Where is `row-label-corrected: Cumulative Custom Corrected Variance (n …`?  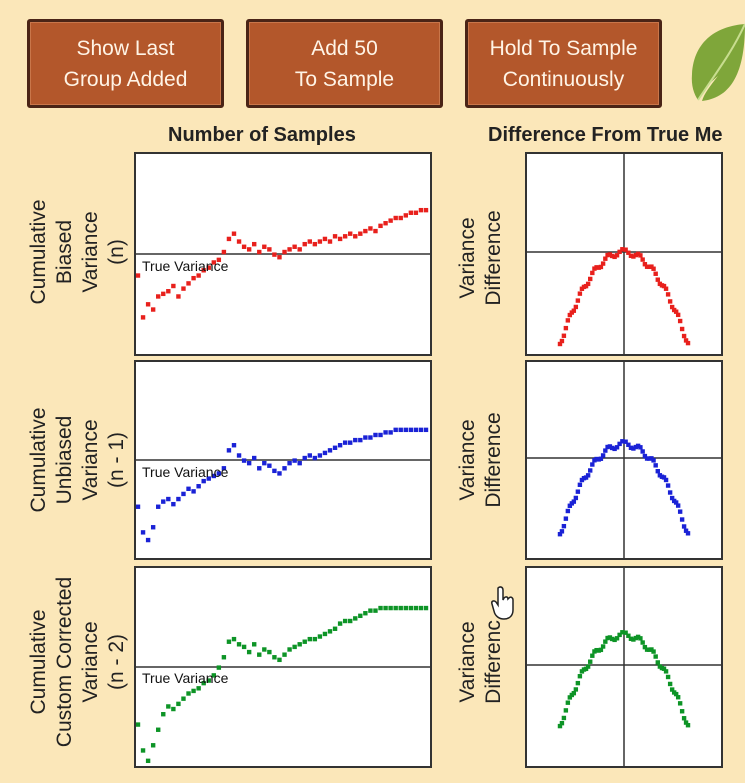
row-label-corrected: Cumulative Custom Corrected Variance (n … is located at coordinates (77, 662).